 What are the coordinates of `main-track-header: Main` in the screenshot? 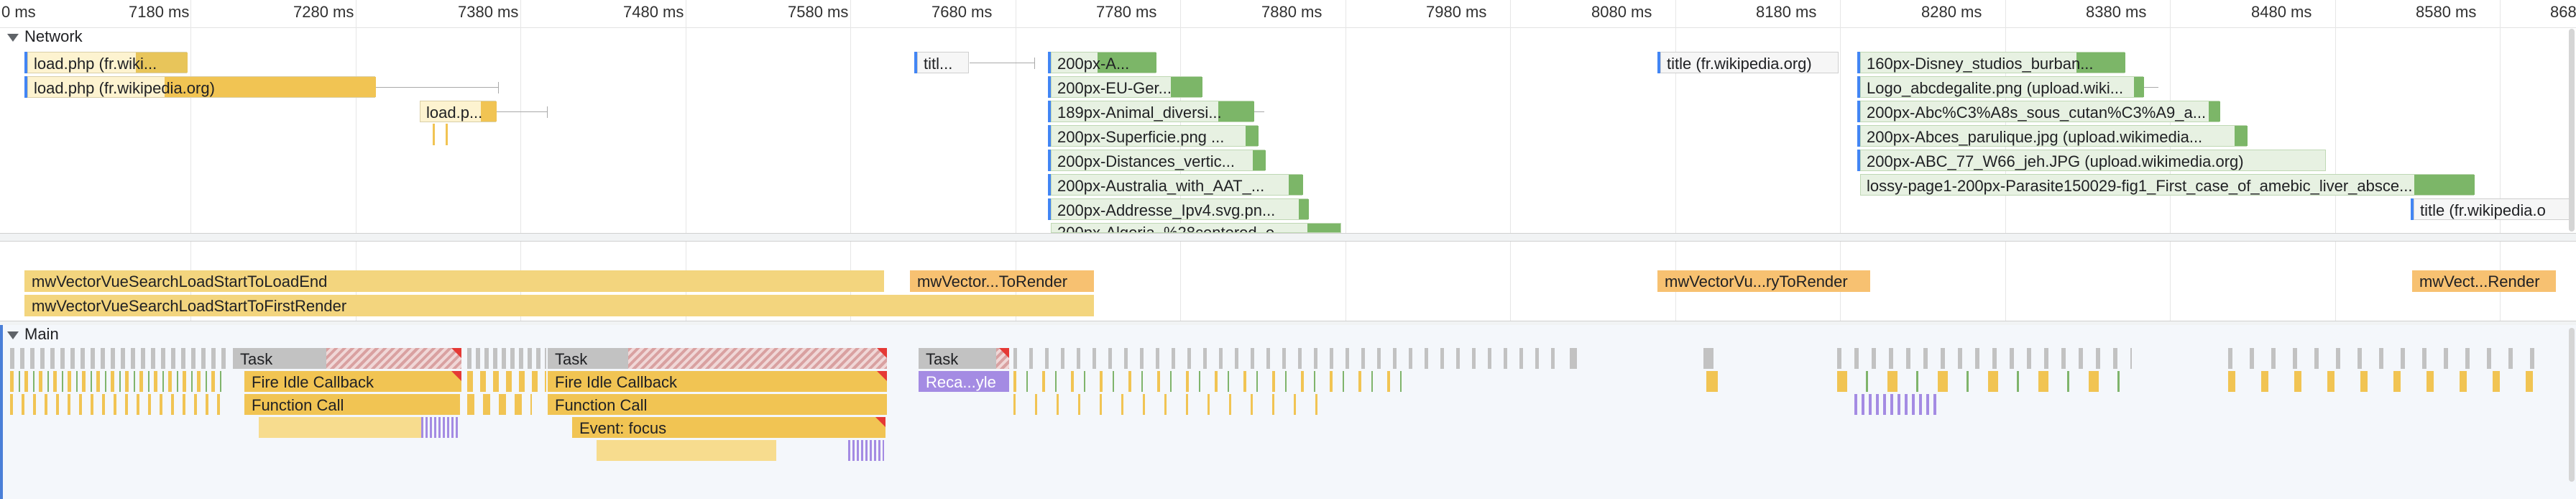 It's located at (33, 334).